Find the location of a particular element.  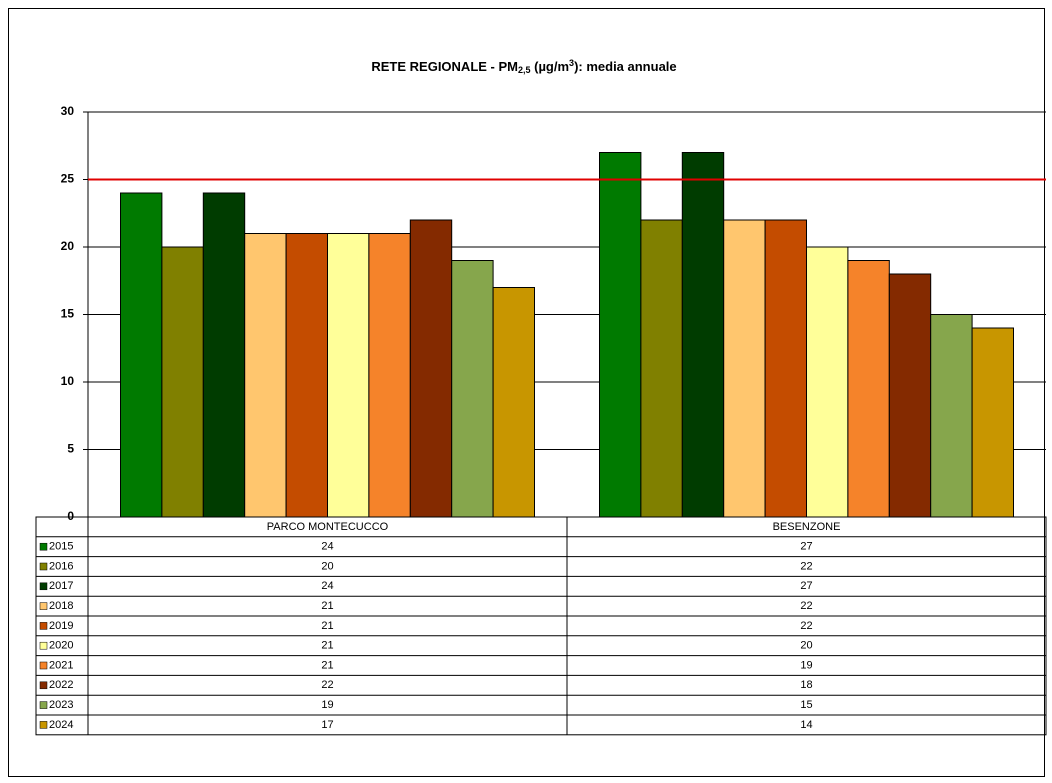

y-tick-label: 25 is located at coordinates (68, 179).